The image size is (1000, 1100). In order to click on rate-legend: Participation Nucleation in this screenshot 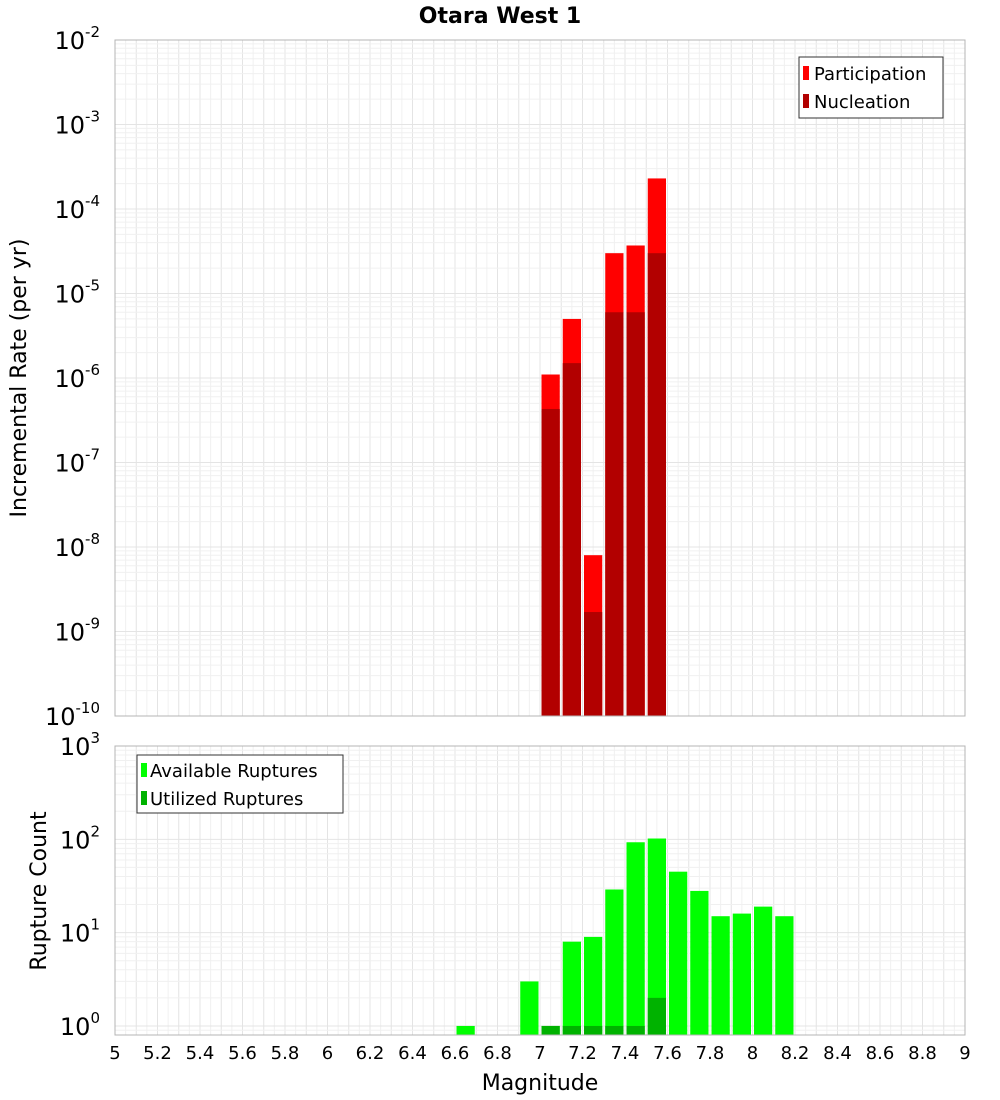, I will do `click(871, 87)`.